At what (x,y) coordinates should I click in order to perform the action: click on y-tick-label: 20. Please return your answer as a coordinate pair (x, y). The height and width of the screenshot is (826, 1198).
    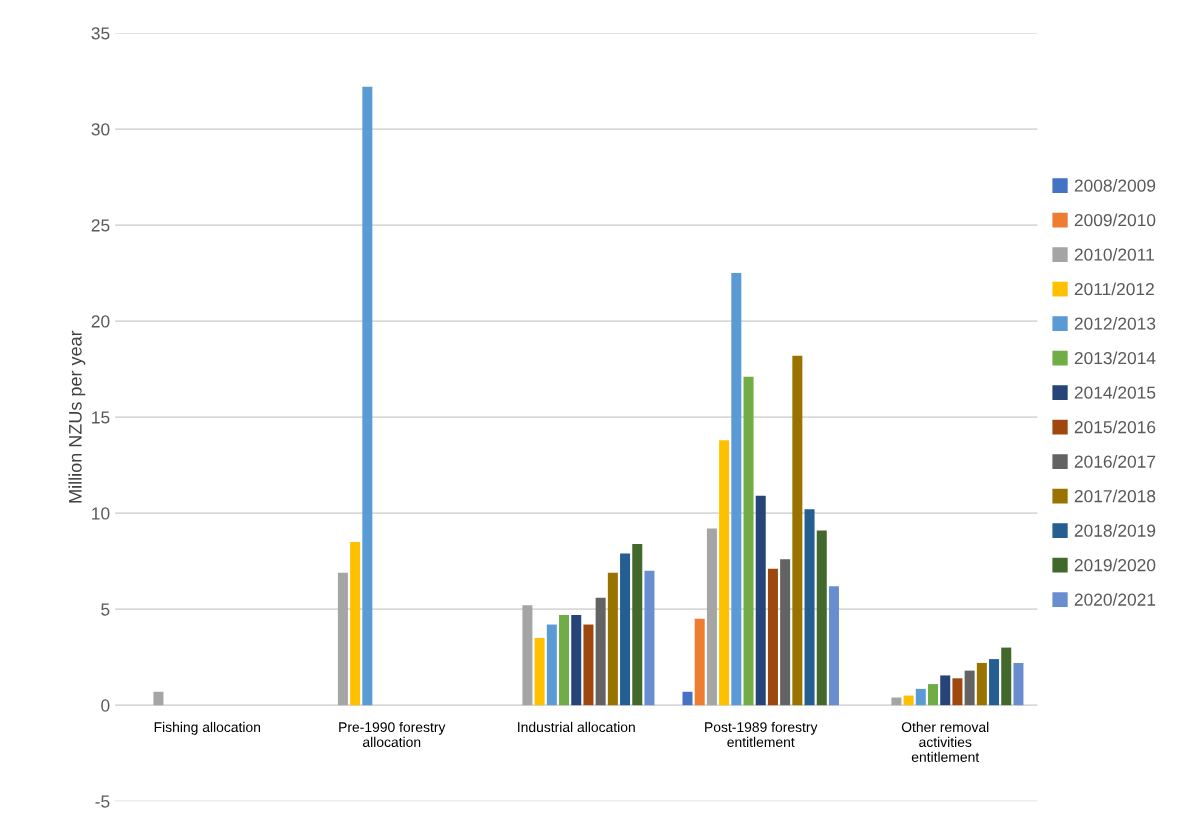
    Looking at the image, I should click on (100, 321).